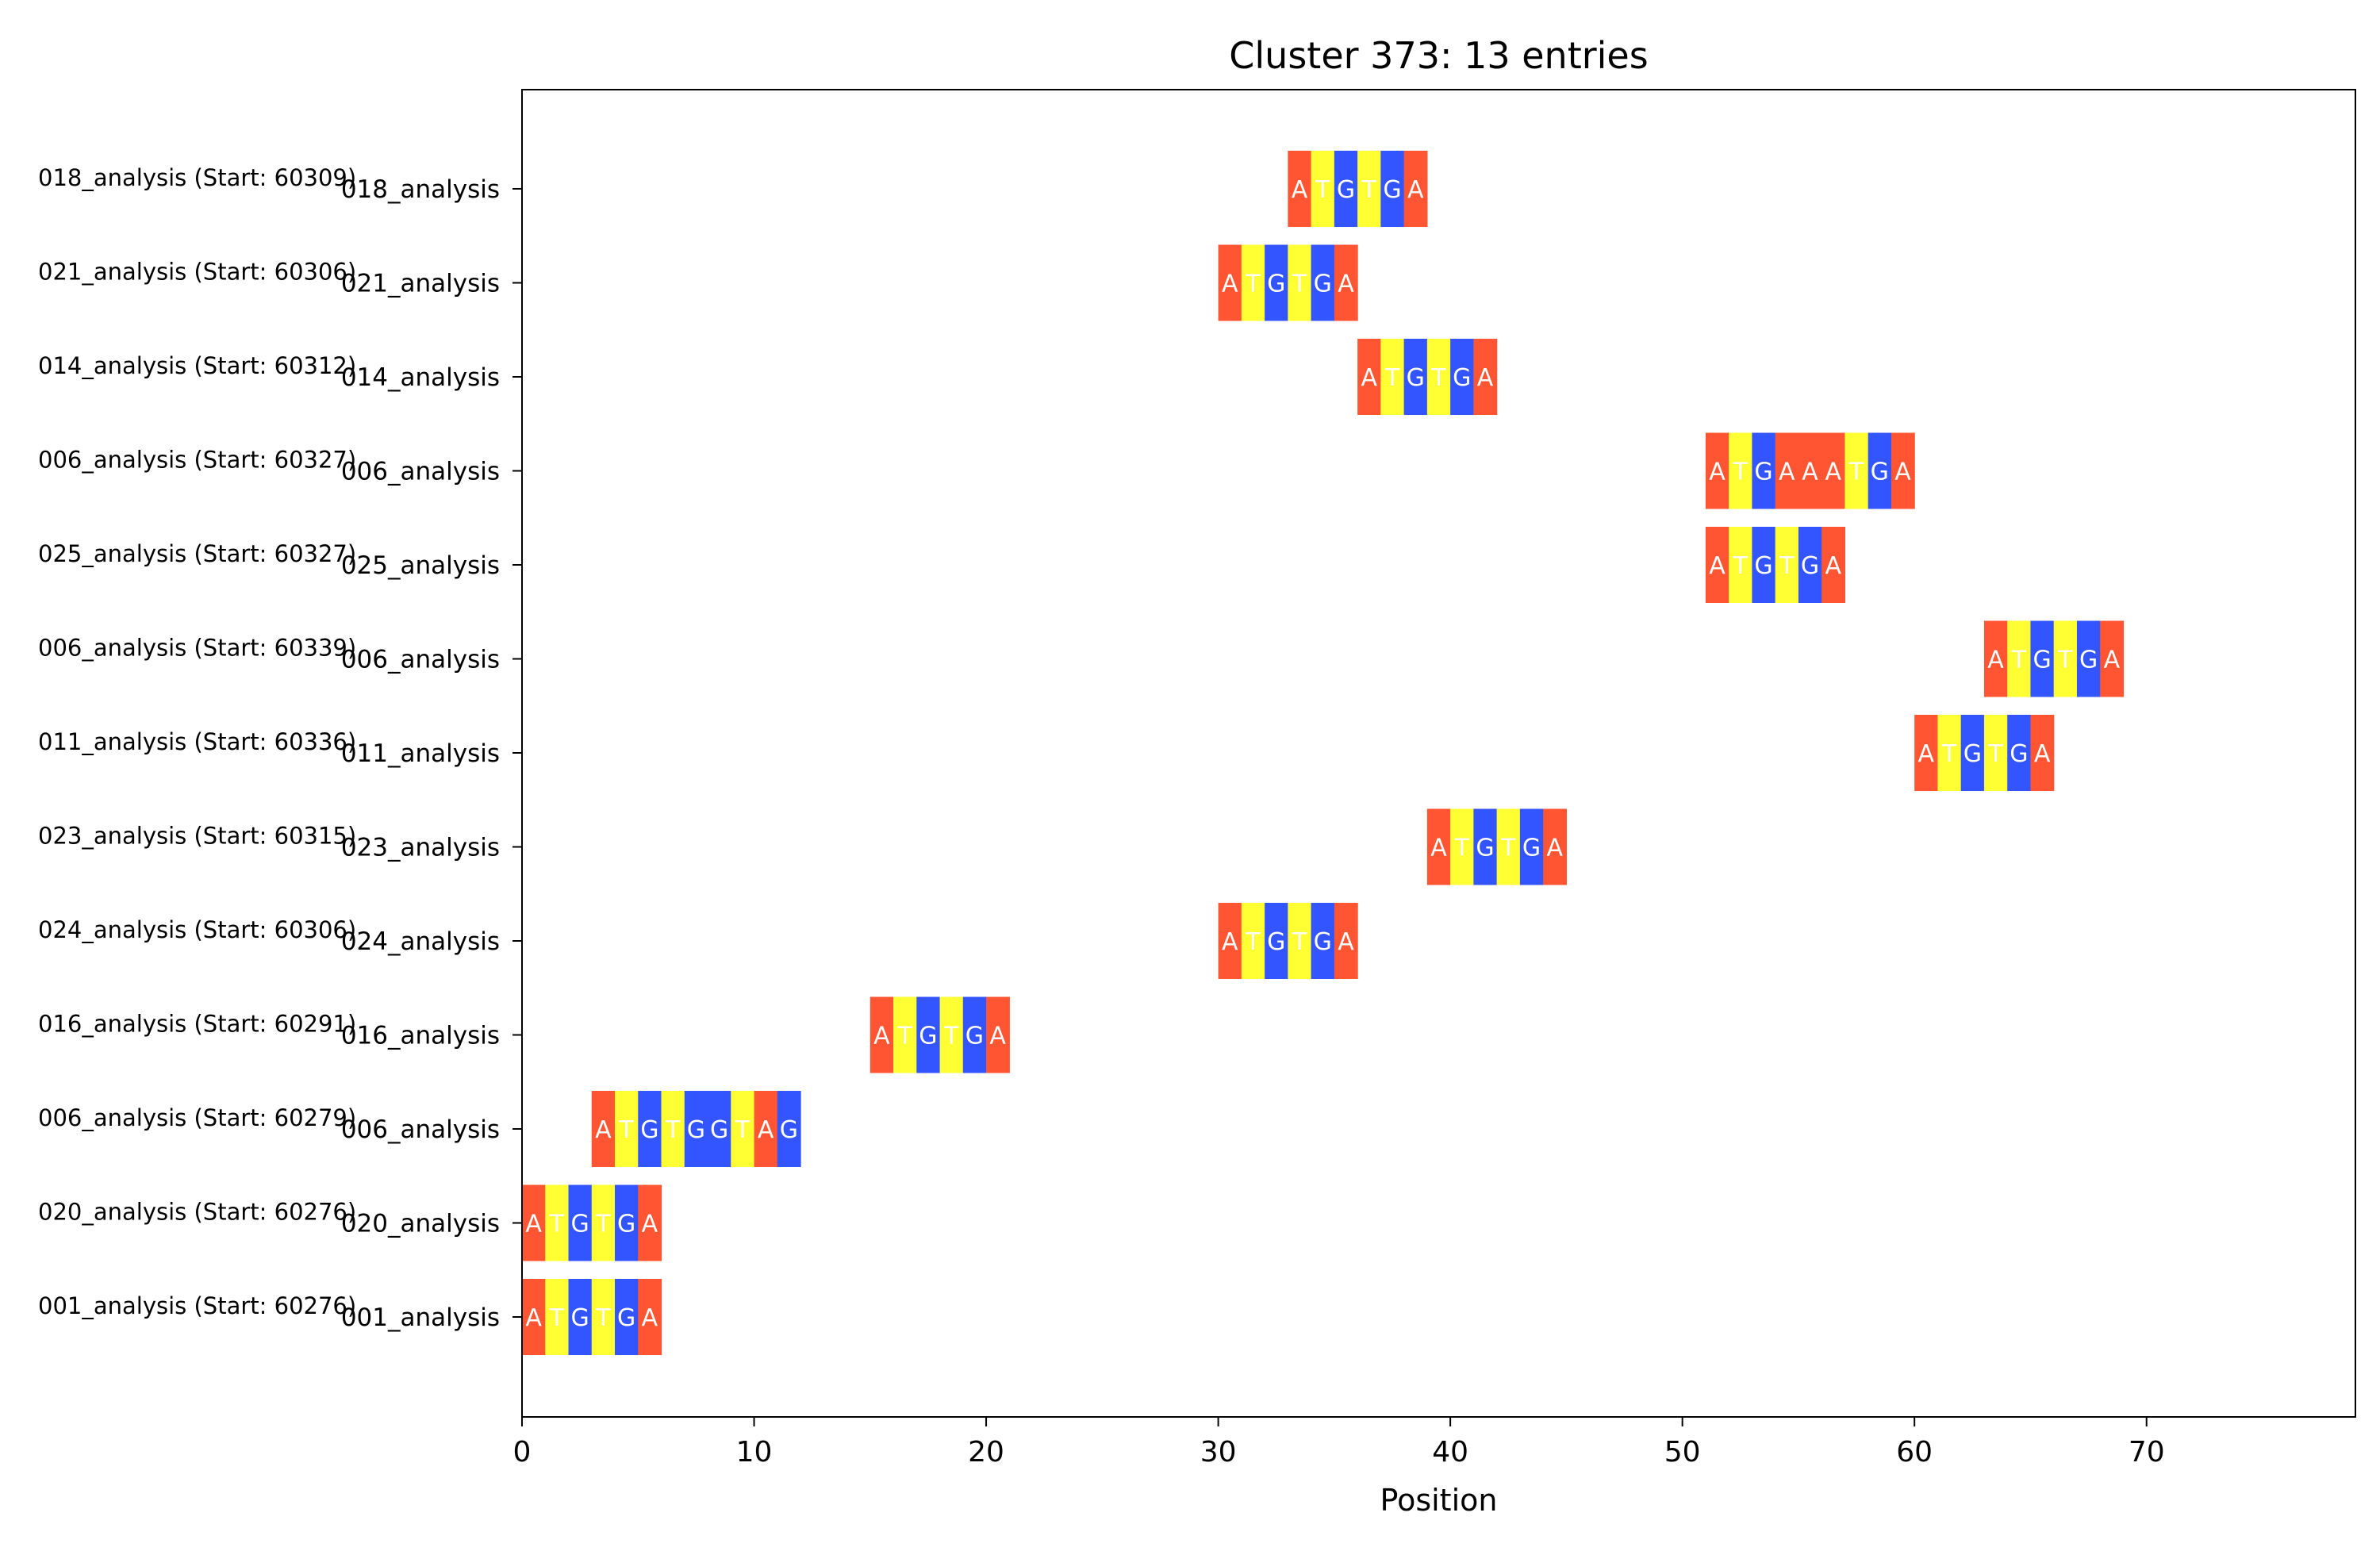 The width and height of the screenshot is (2380, 1551). Describe the element at coordinates (420, 941) in the screenshot. I see `y-tick-label: 024_analysis` at that location.